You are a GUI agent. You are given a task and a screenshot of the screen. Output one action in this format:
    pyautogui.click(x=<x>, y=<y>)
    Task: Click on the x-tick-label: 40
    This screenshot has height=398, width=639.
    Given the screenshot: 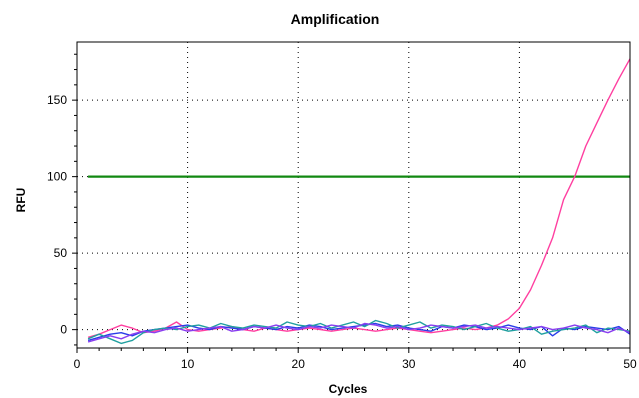 What is the action you would take?
    pyautogui.click(x=520, y=364)
    